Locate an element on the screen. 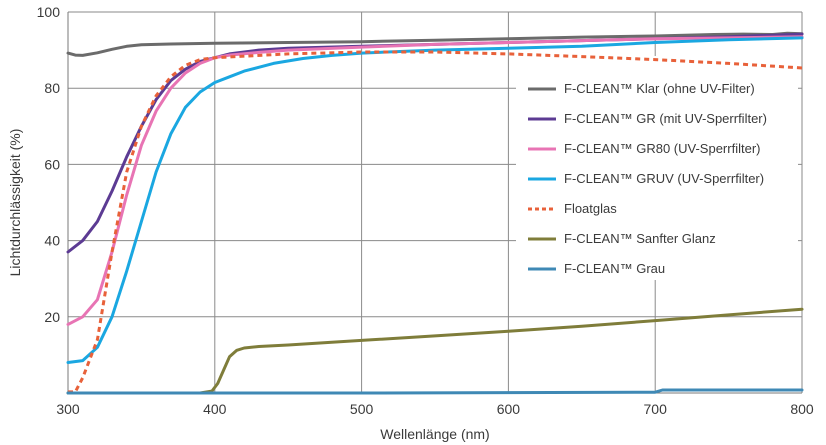 The height and width of the screenshot is (445, 826). legend-label-1: F-CLEAN™ GR (mit UV-Sperrfilter) is located at coordinates (665, 118).